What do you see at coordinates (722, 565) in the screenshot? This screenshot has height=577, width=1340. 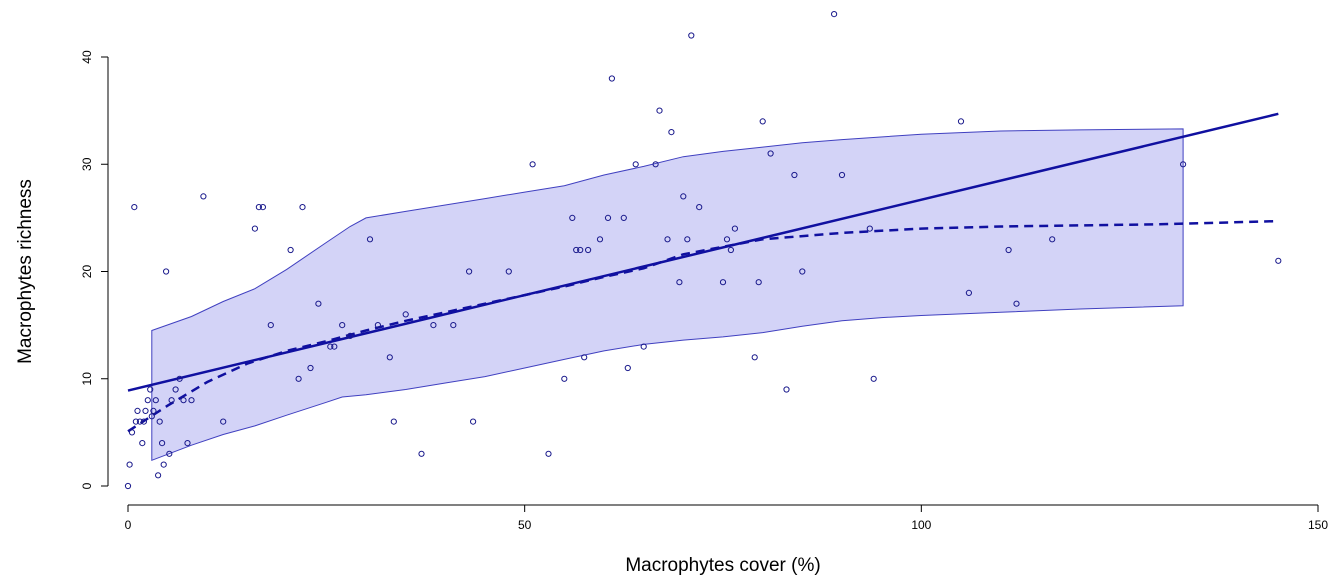 I see `x-axis-title: Macrophytes cover (%)` at bounding box center [722, 565].